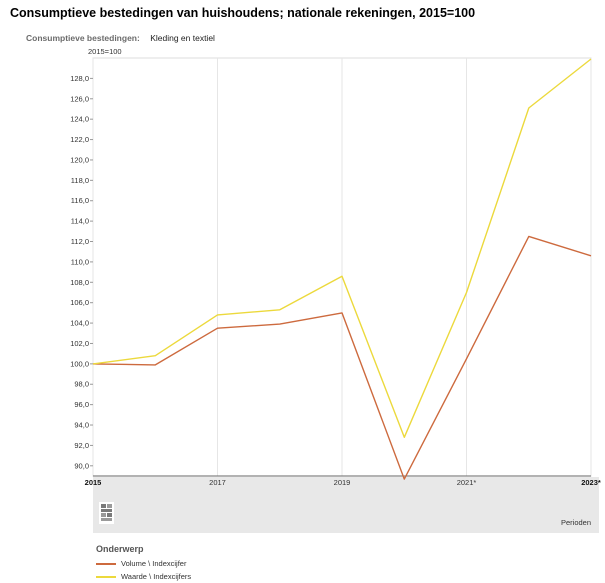 Image resolution: width=605 pixels, height=583 pixels. Describe the element at coordinates (79, 159) in the screenshot. I see `y-tick-label: 120,0` at that location.